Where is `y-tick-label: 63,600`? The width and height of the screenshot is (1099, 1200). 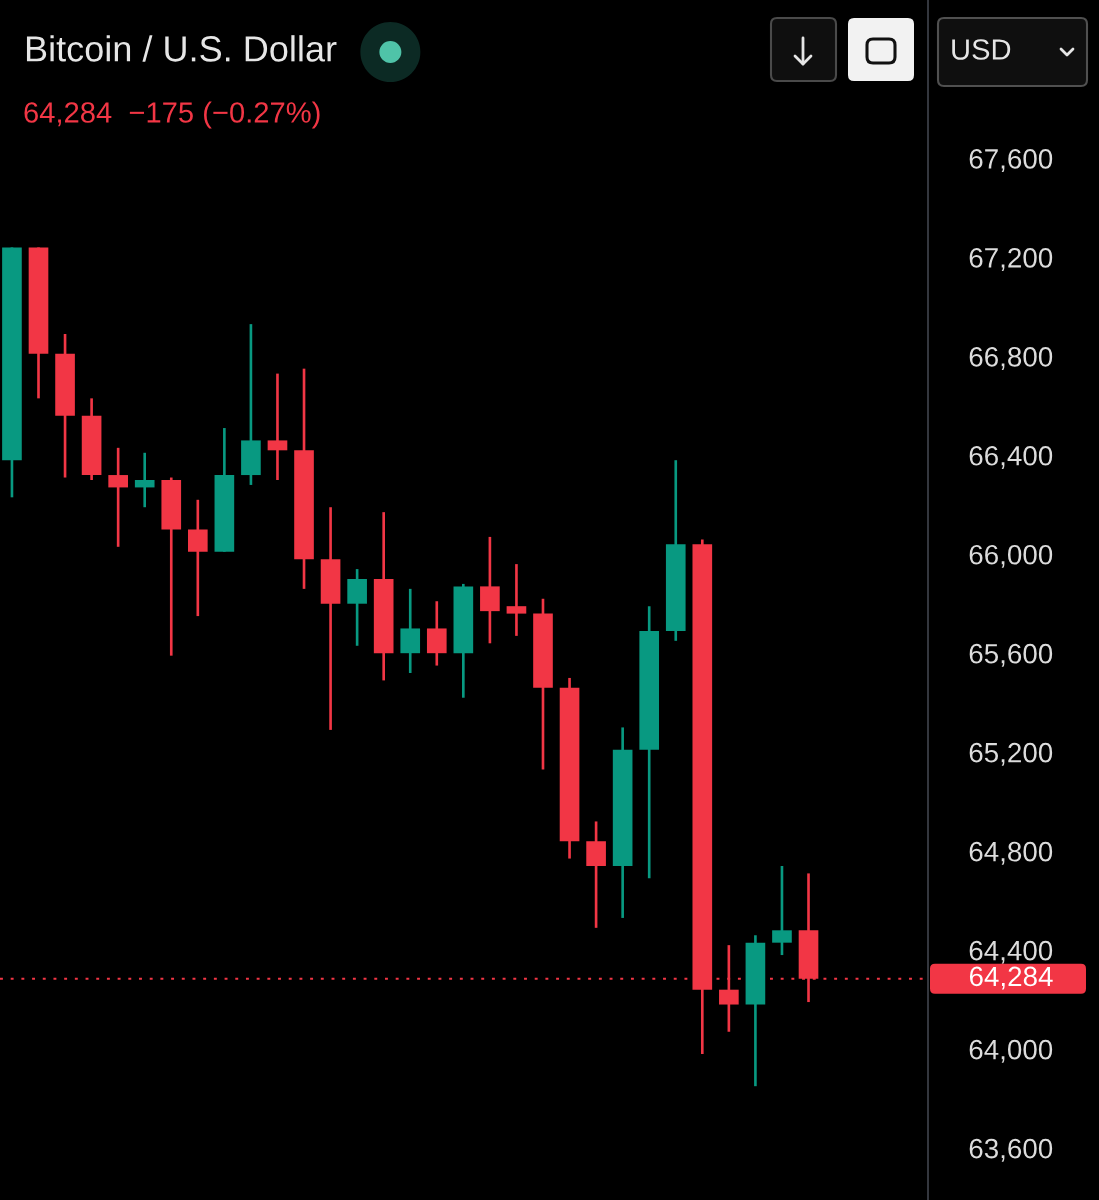
y-tick-label: 63,600 is located at coordinates (1011, 1150).